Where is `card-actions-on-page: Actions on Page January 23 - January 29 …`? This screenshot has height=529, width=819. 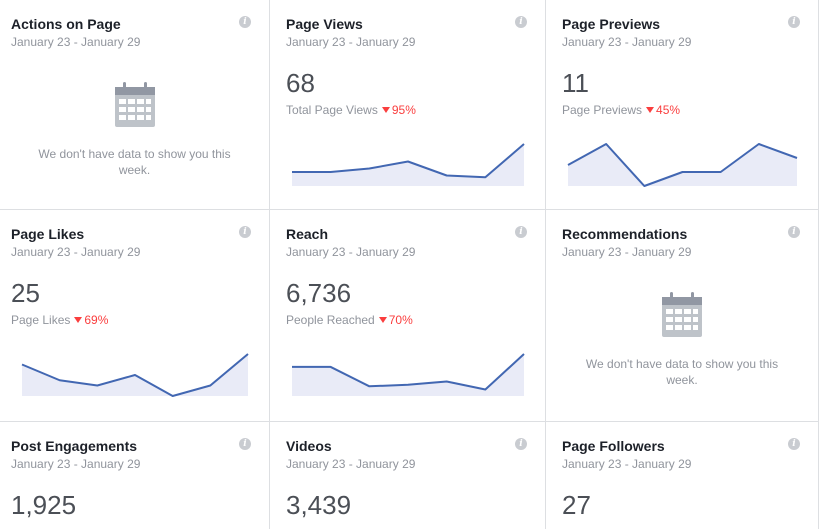 card-actions-on-page: Actions on Page January 23 - January 29 … is located at coordinates (135, 105).